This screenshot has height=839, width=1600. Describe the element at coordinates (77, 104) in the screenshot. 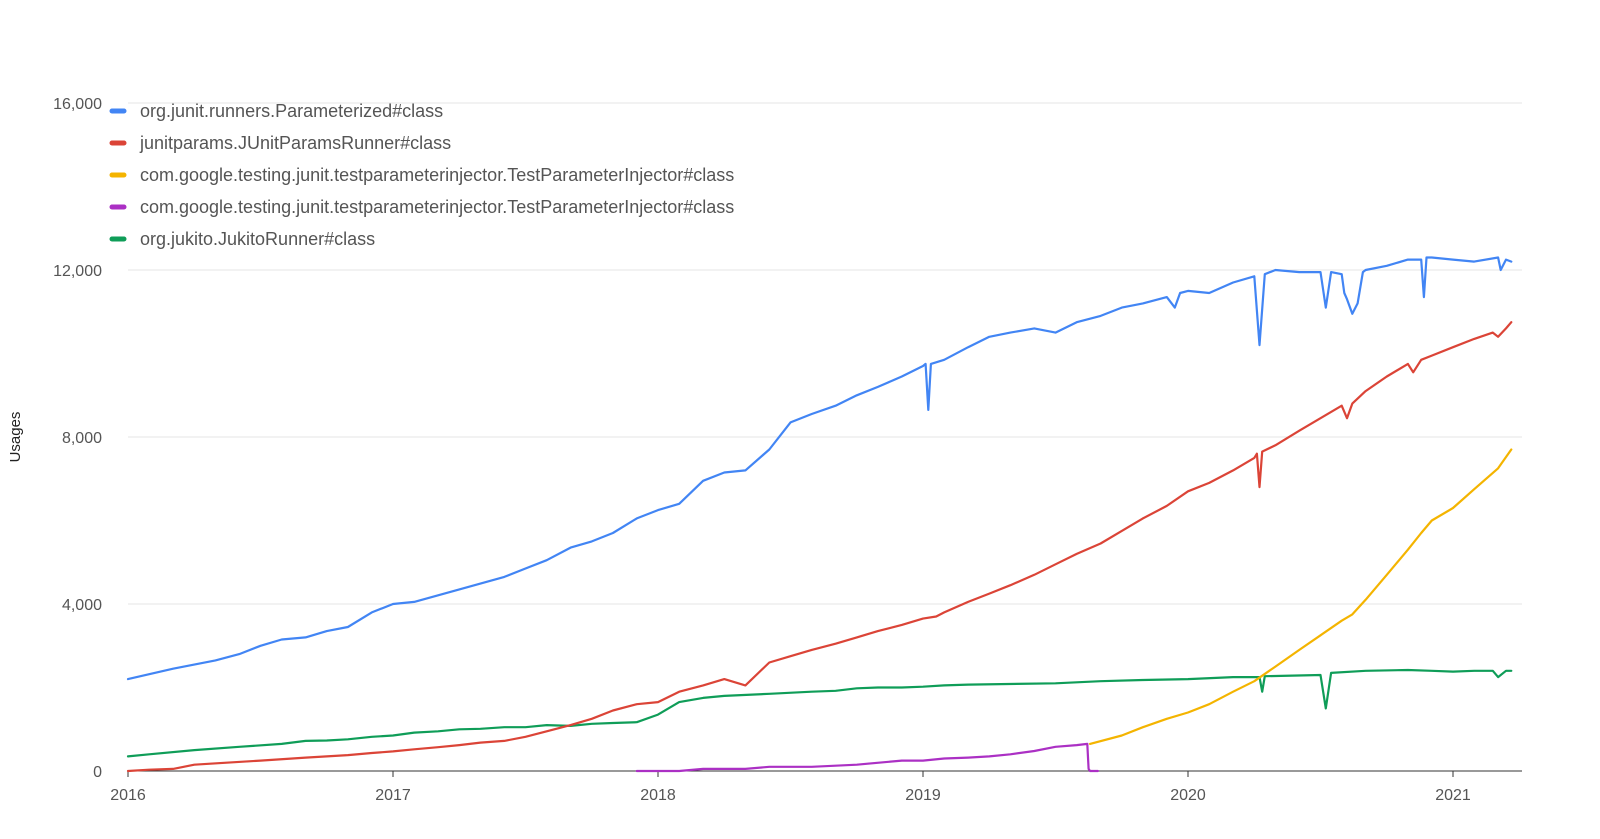

I see `y-tick-label: 16,000` at that location.